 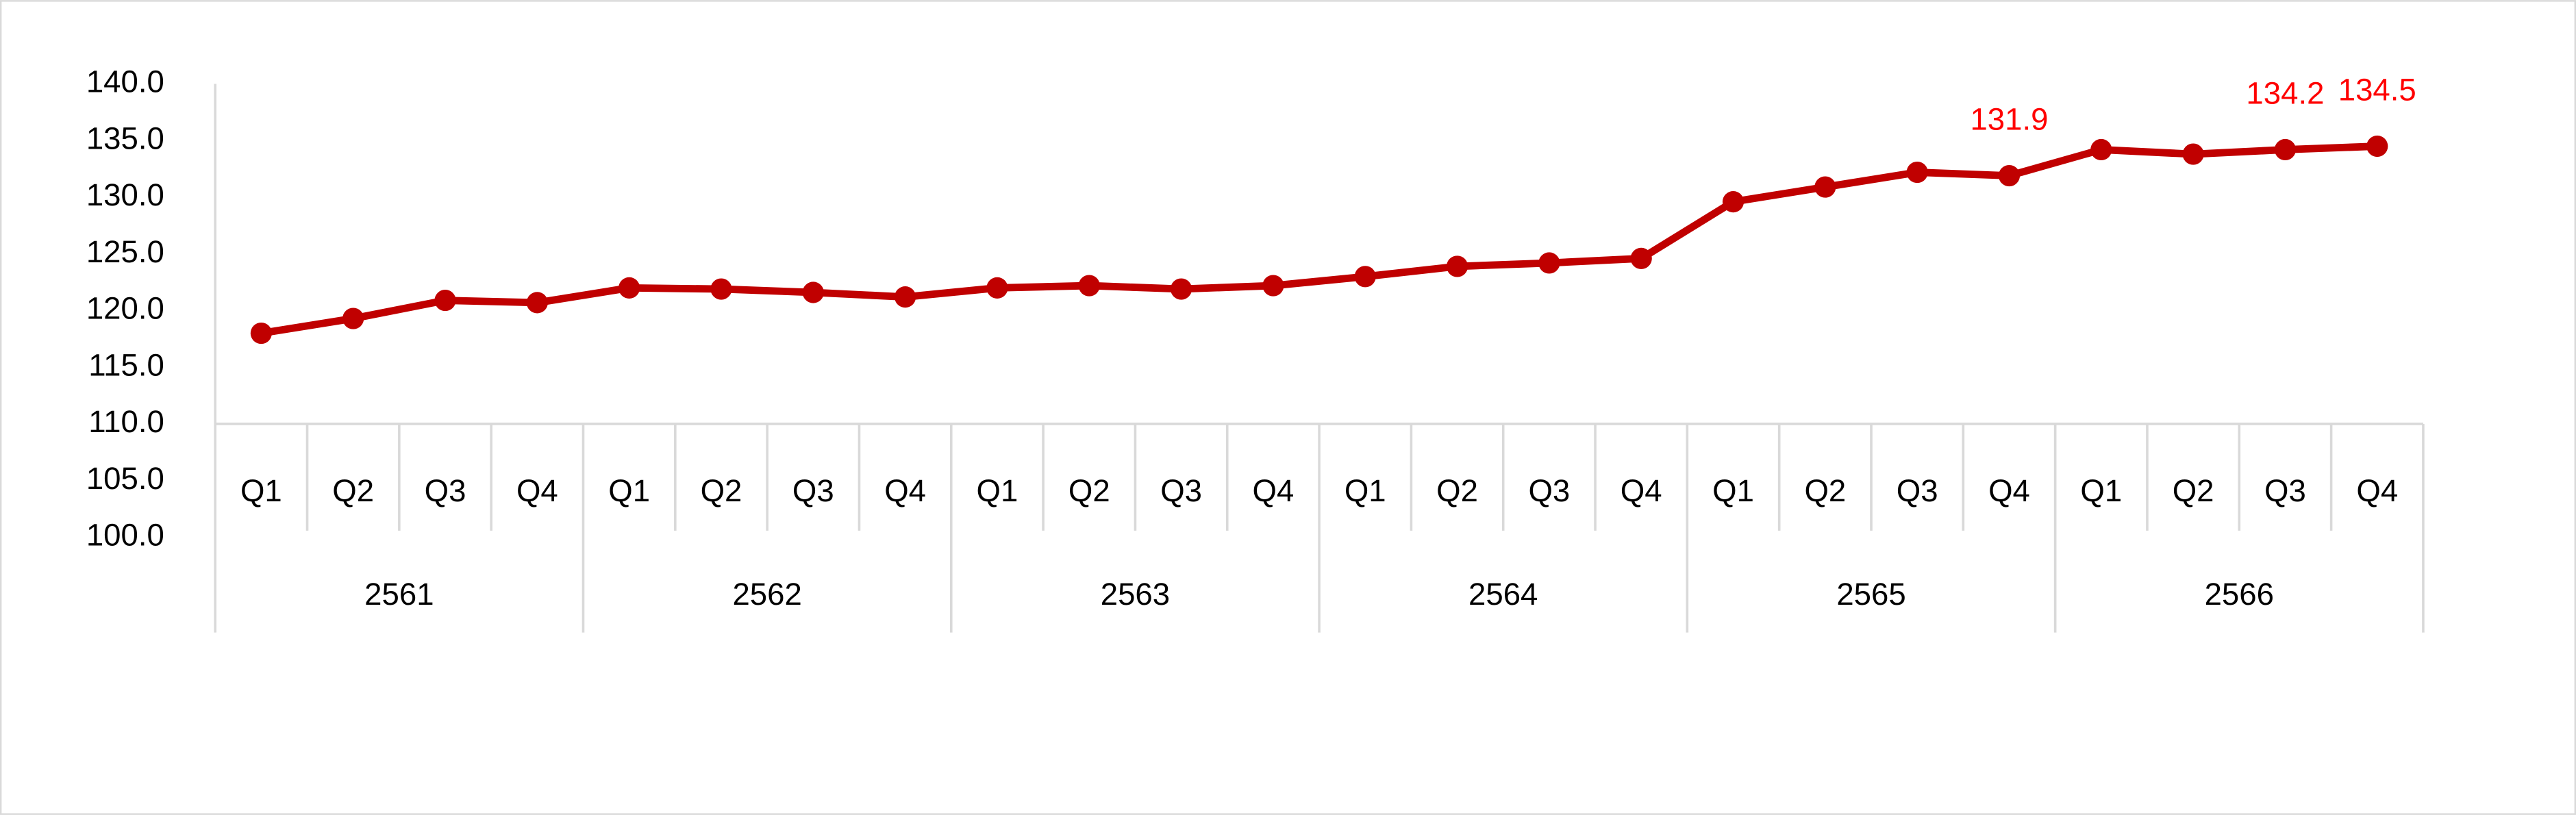 What do you see at coordinates (2009, 118) in the screenshot?
I see `data-label: 131.9` at bounding box center [2009, 118].